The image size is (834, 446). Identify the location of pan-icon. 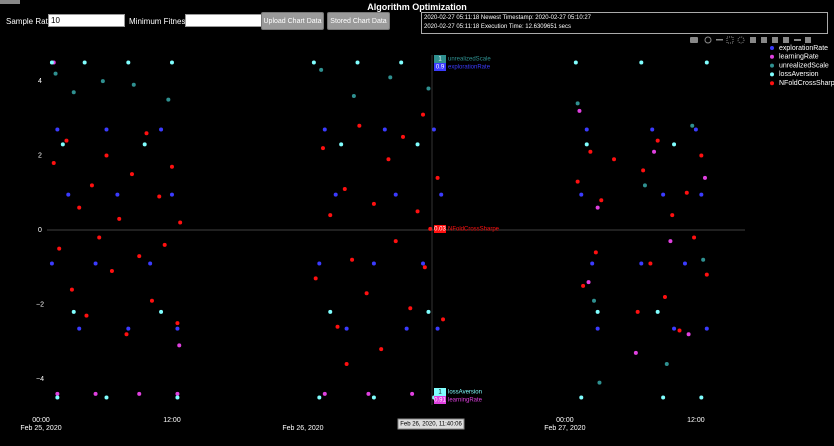
(719, 40).